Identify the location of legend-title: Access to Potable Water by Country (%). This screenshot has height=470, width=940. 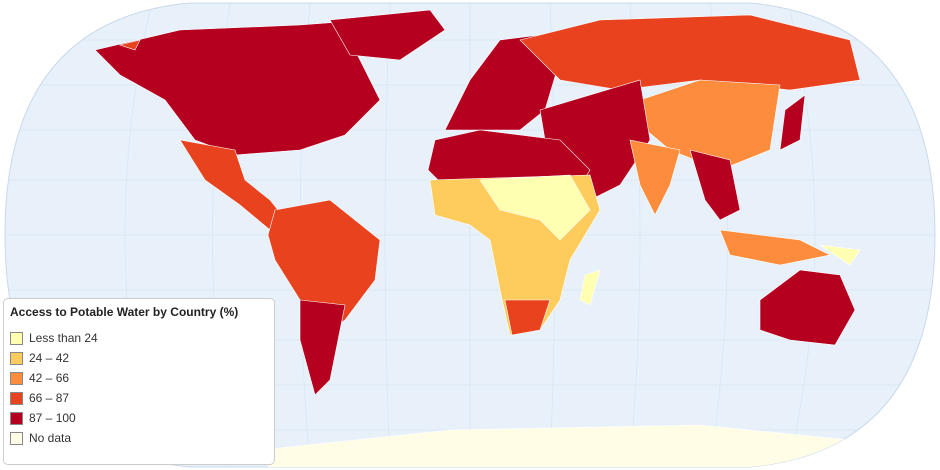
(124, 312).